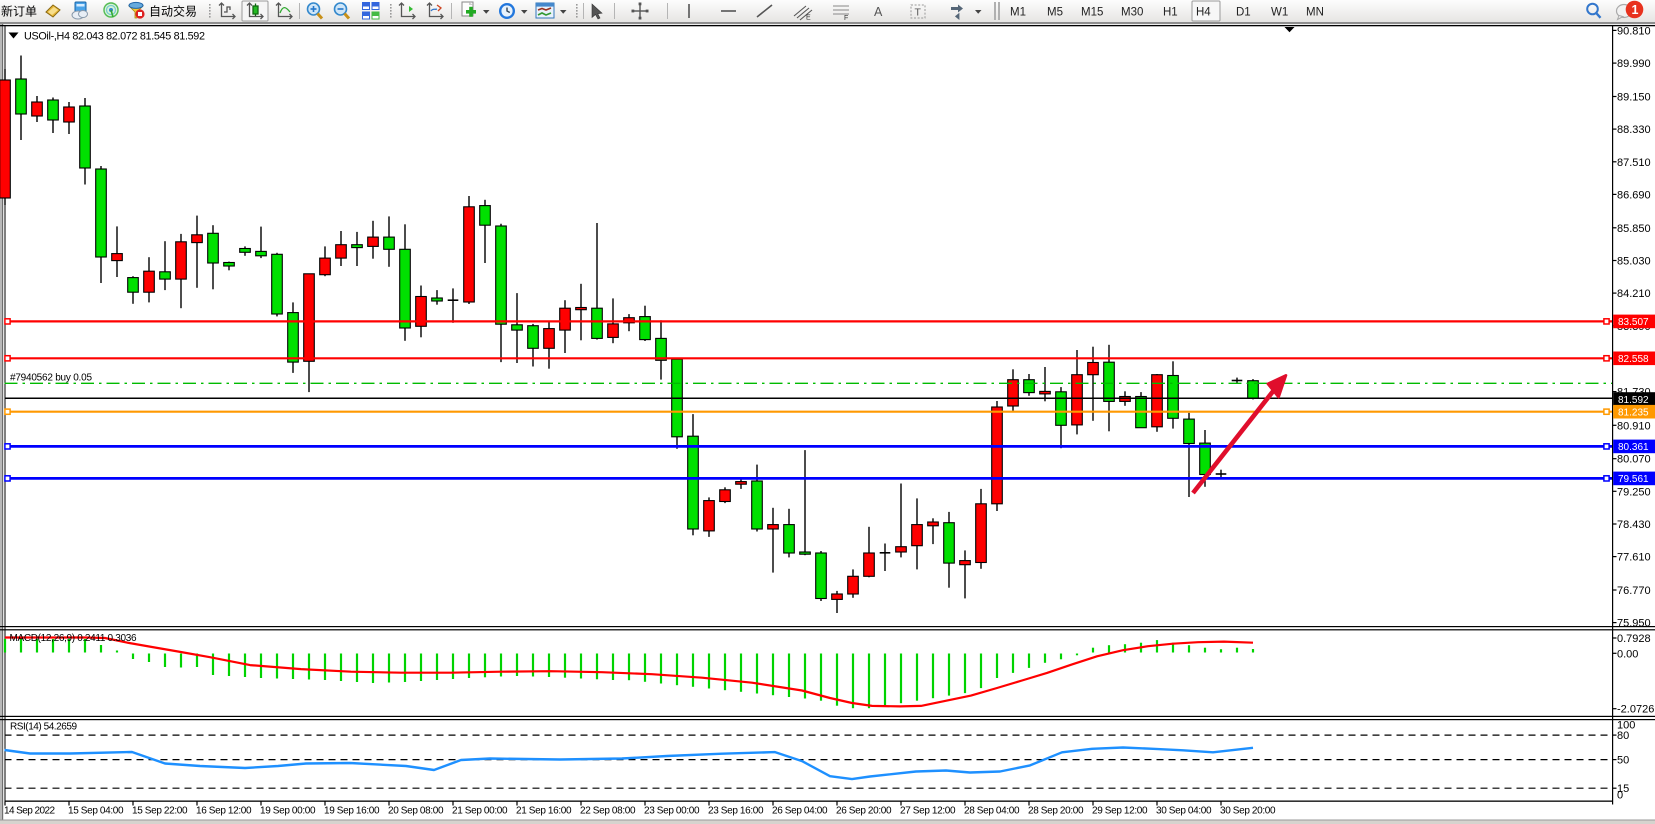 The width and height of the screenshot is (1655, 824). Describe the element at coordinates (672, 811) in the screenshot. I see `svg-text: 23 Sep 00:00` at that location.